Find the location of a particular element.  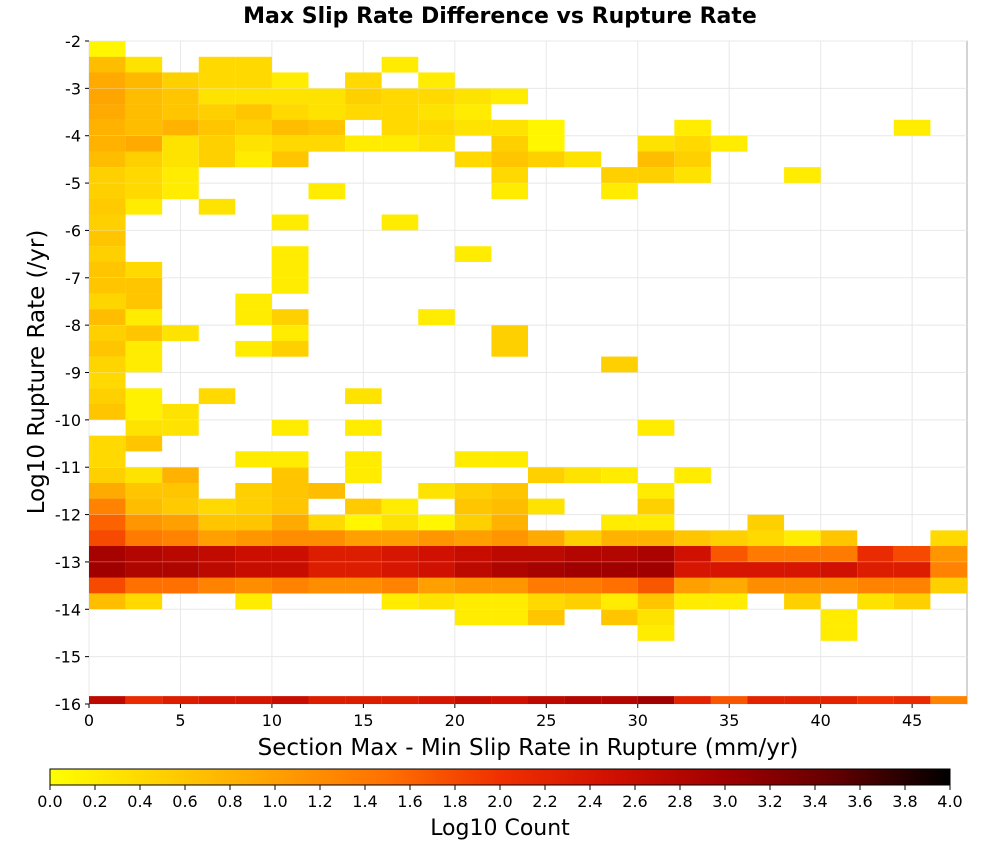

colorbar-tick-label: 3.2 is located at coordinates (769, 801).